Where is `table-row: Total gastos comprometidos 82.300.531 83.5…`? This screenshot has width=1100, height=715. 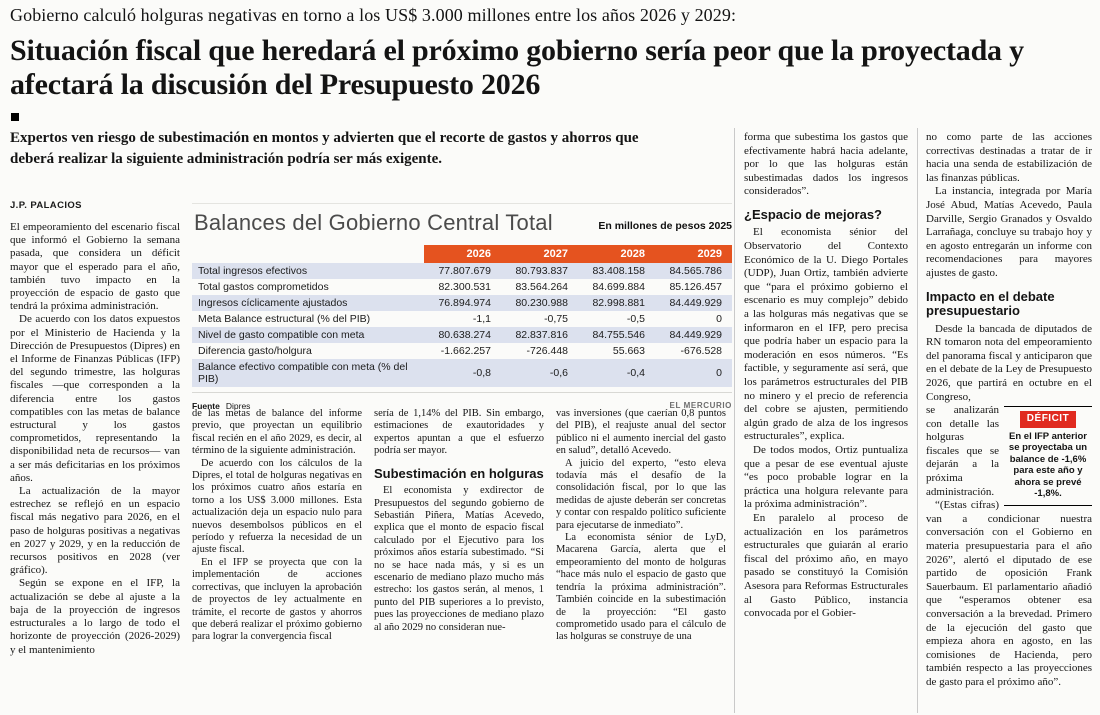 table-row: Total gastos comprometidos 82.300.531 83.5… is located at coordinates (462, 287).